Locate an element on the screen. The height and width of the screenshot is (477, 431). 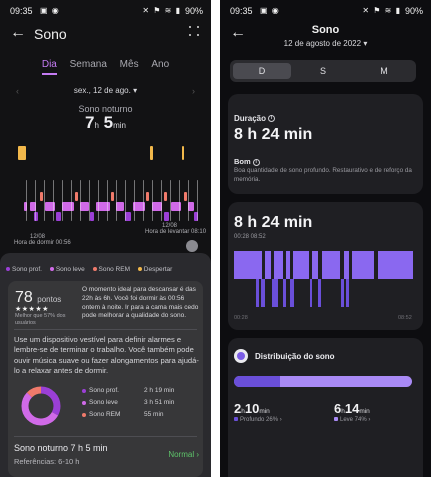
donut-segment is located at coordinates (41, 406).